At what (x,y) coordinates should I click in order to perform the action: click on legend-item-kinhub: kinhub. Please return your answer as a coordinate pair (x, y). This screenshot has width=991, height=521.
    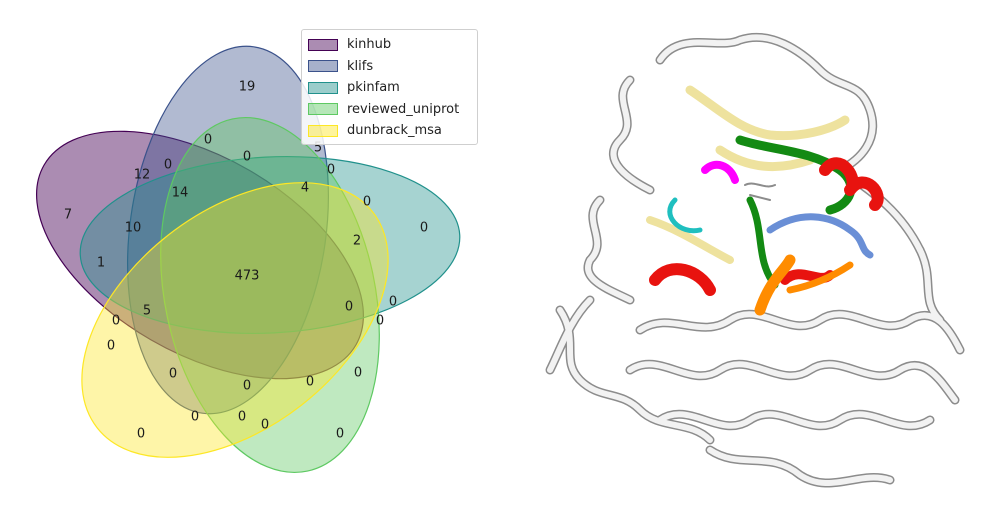
    Looking at the image, I should click on (389, 45).